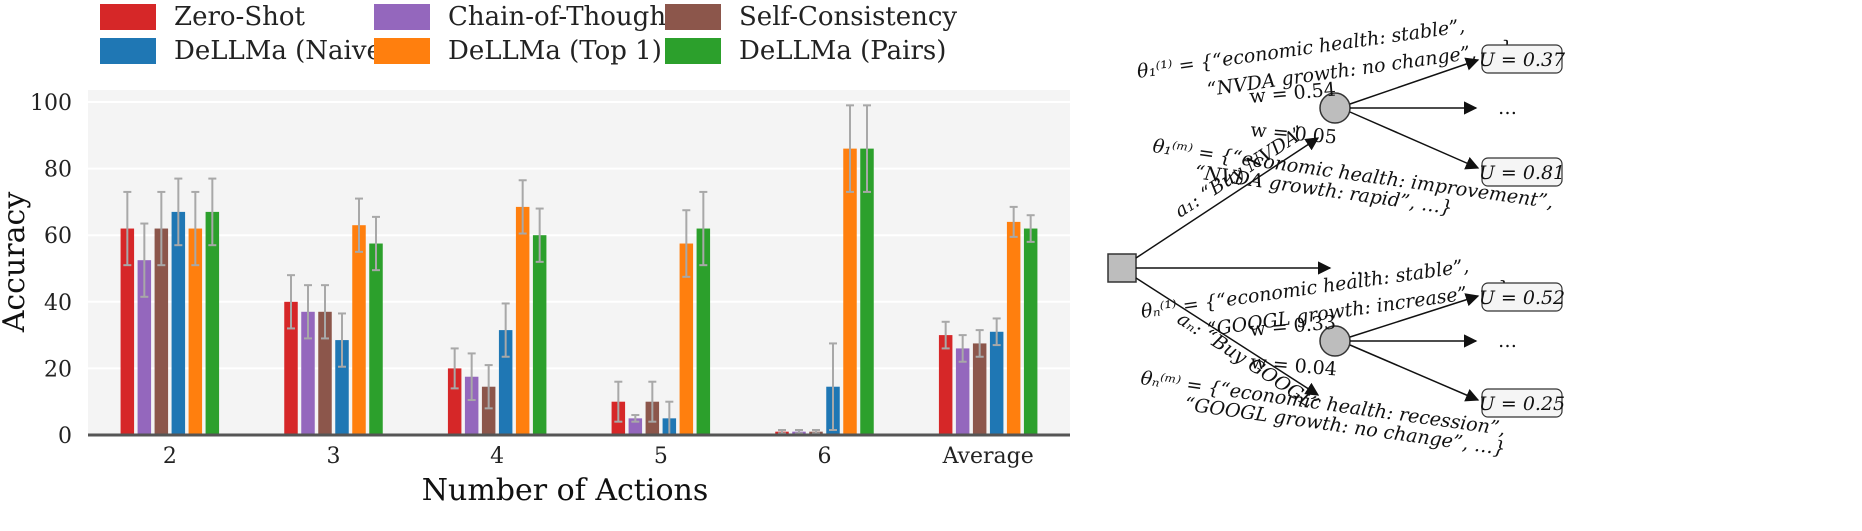 This screenshot has height=531, width=1862. Describe the element at coordinates (1522, 404) in the screenshot. I see `utility-n-m: U = 0.25` at that location.